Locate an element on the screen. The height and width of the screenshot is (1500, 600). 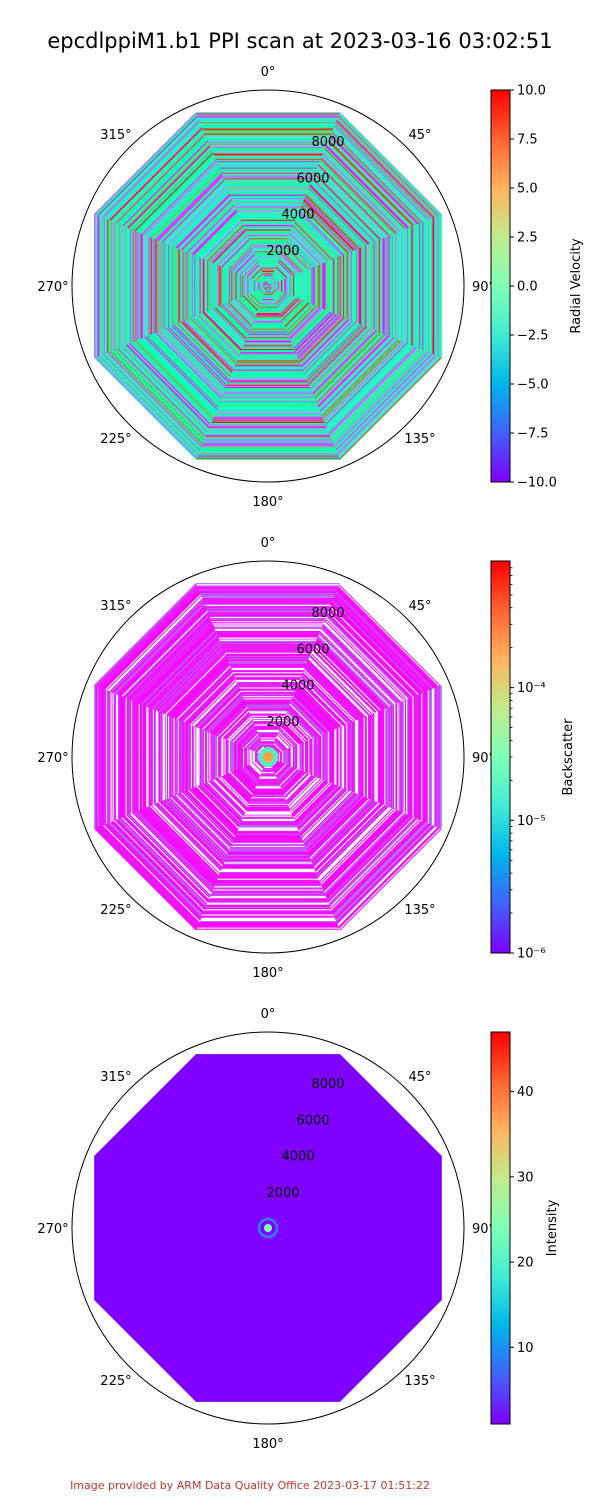
colorbar-tick-label: 2.5 is located at coordinates (527, 238).